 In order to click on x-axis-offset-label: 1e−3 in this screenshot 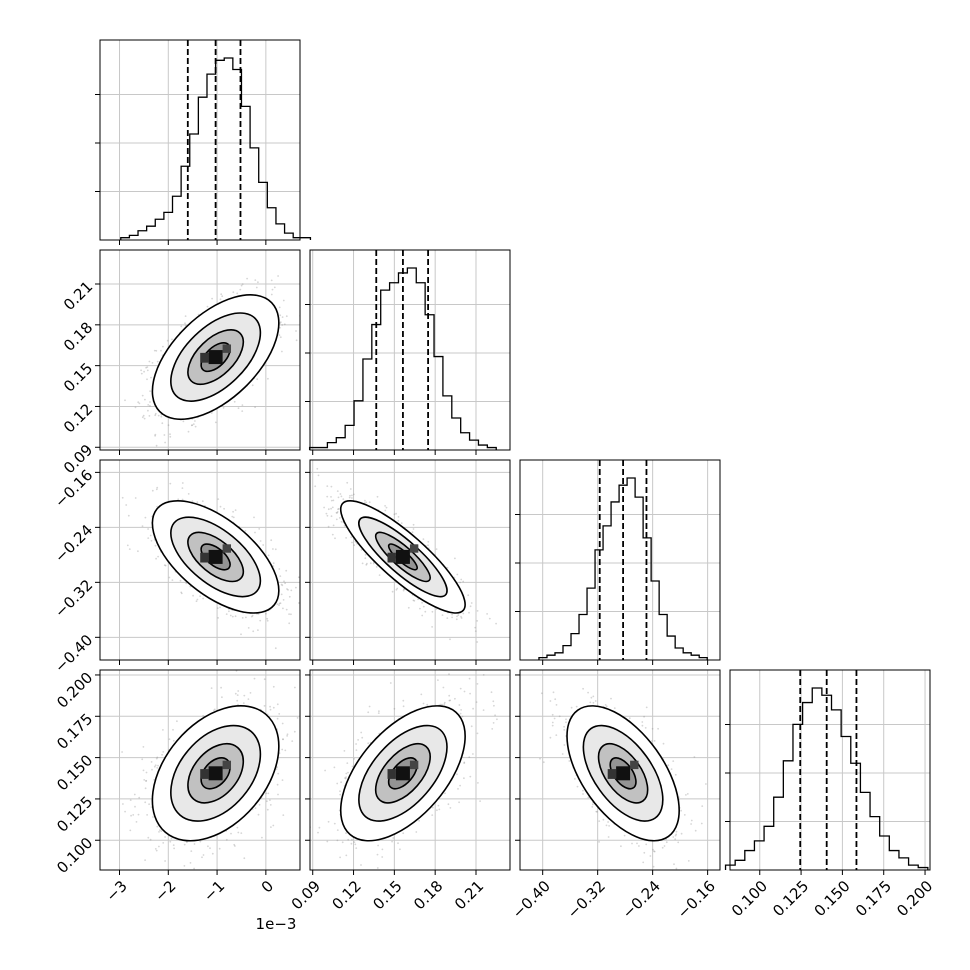, I will do `click(276, 924)`.